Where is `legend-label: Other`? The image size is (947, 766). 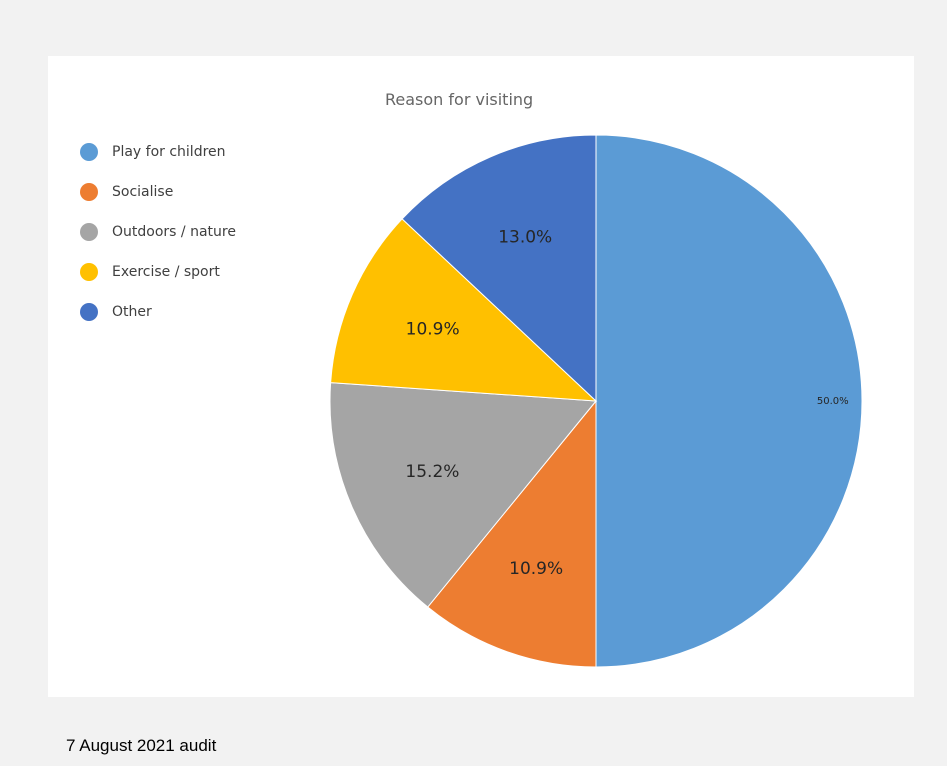 legend-label: Other is located at coordinates (132, 312).